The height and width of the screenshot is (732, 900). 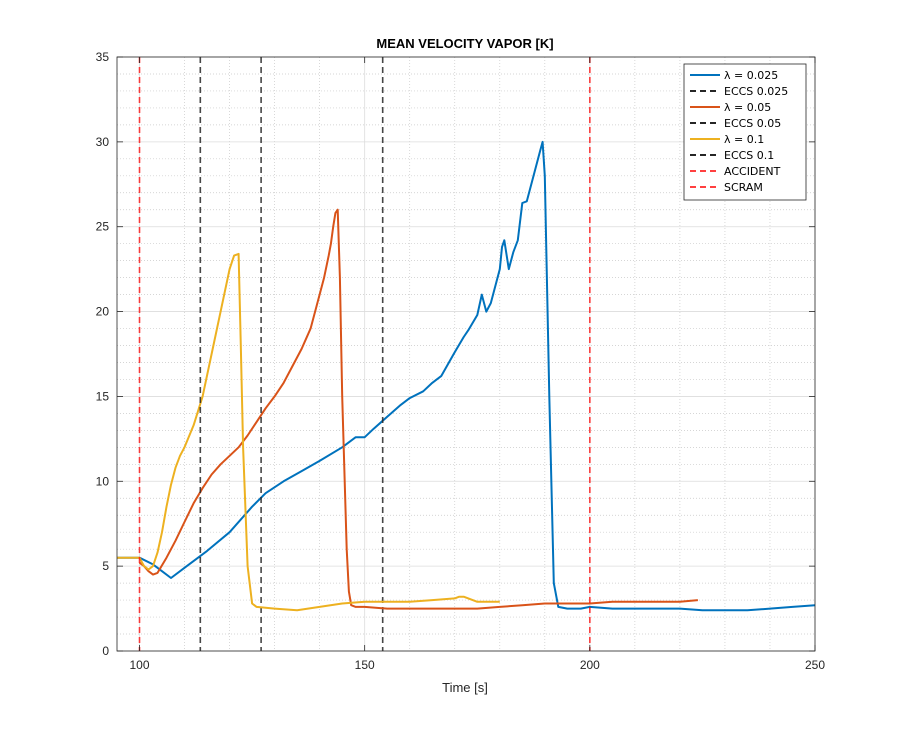 I want to click on legend-box, so click(x=745, y=132).